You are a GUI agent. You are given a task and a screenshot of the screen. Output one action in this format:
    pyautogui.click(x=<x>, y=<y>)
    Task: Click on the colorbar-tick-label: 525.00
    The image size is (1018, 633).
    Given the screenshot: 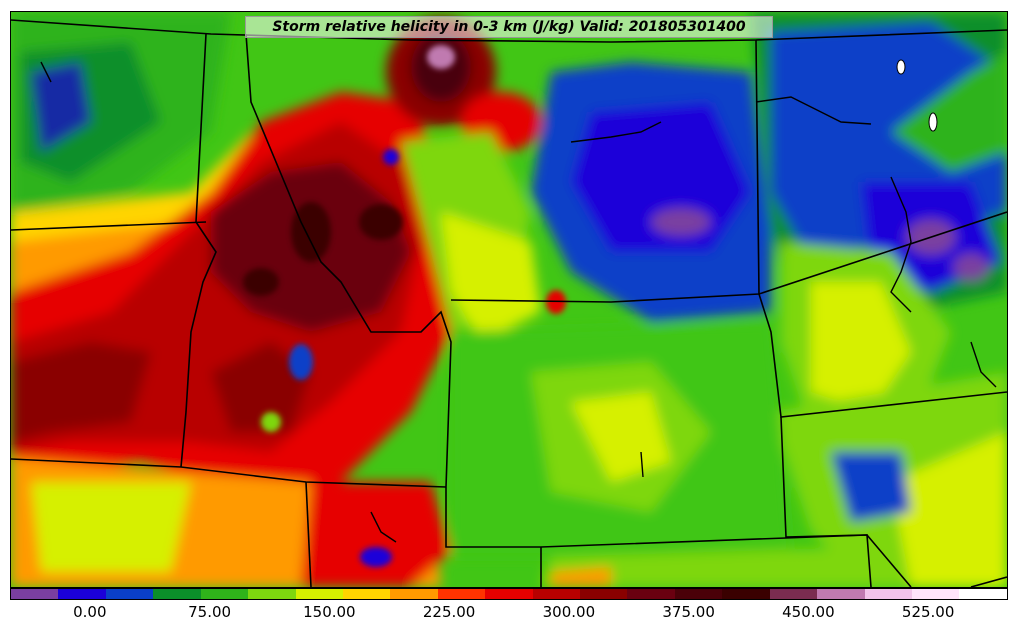 What is the action you would take?
    pyautogui.click(x=928, y=612)
    